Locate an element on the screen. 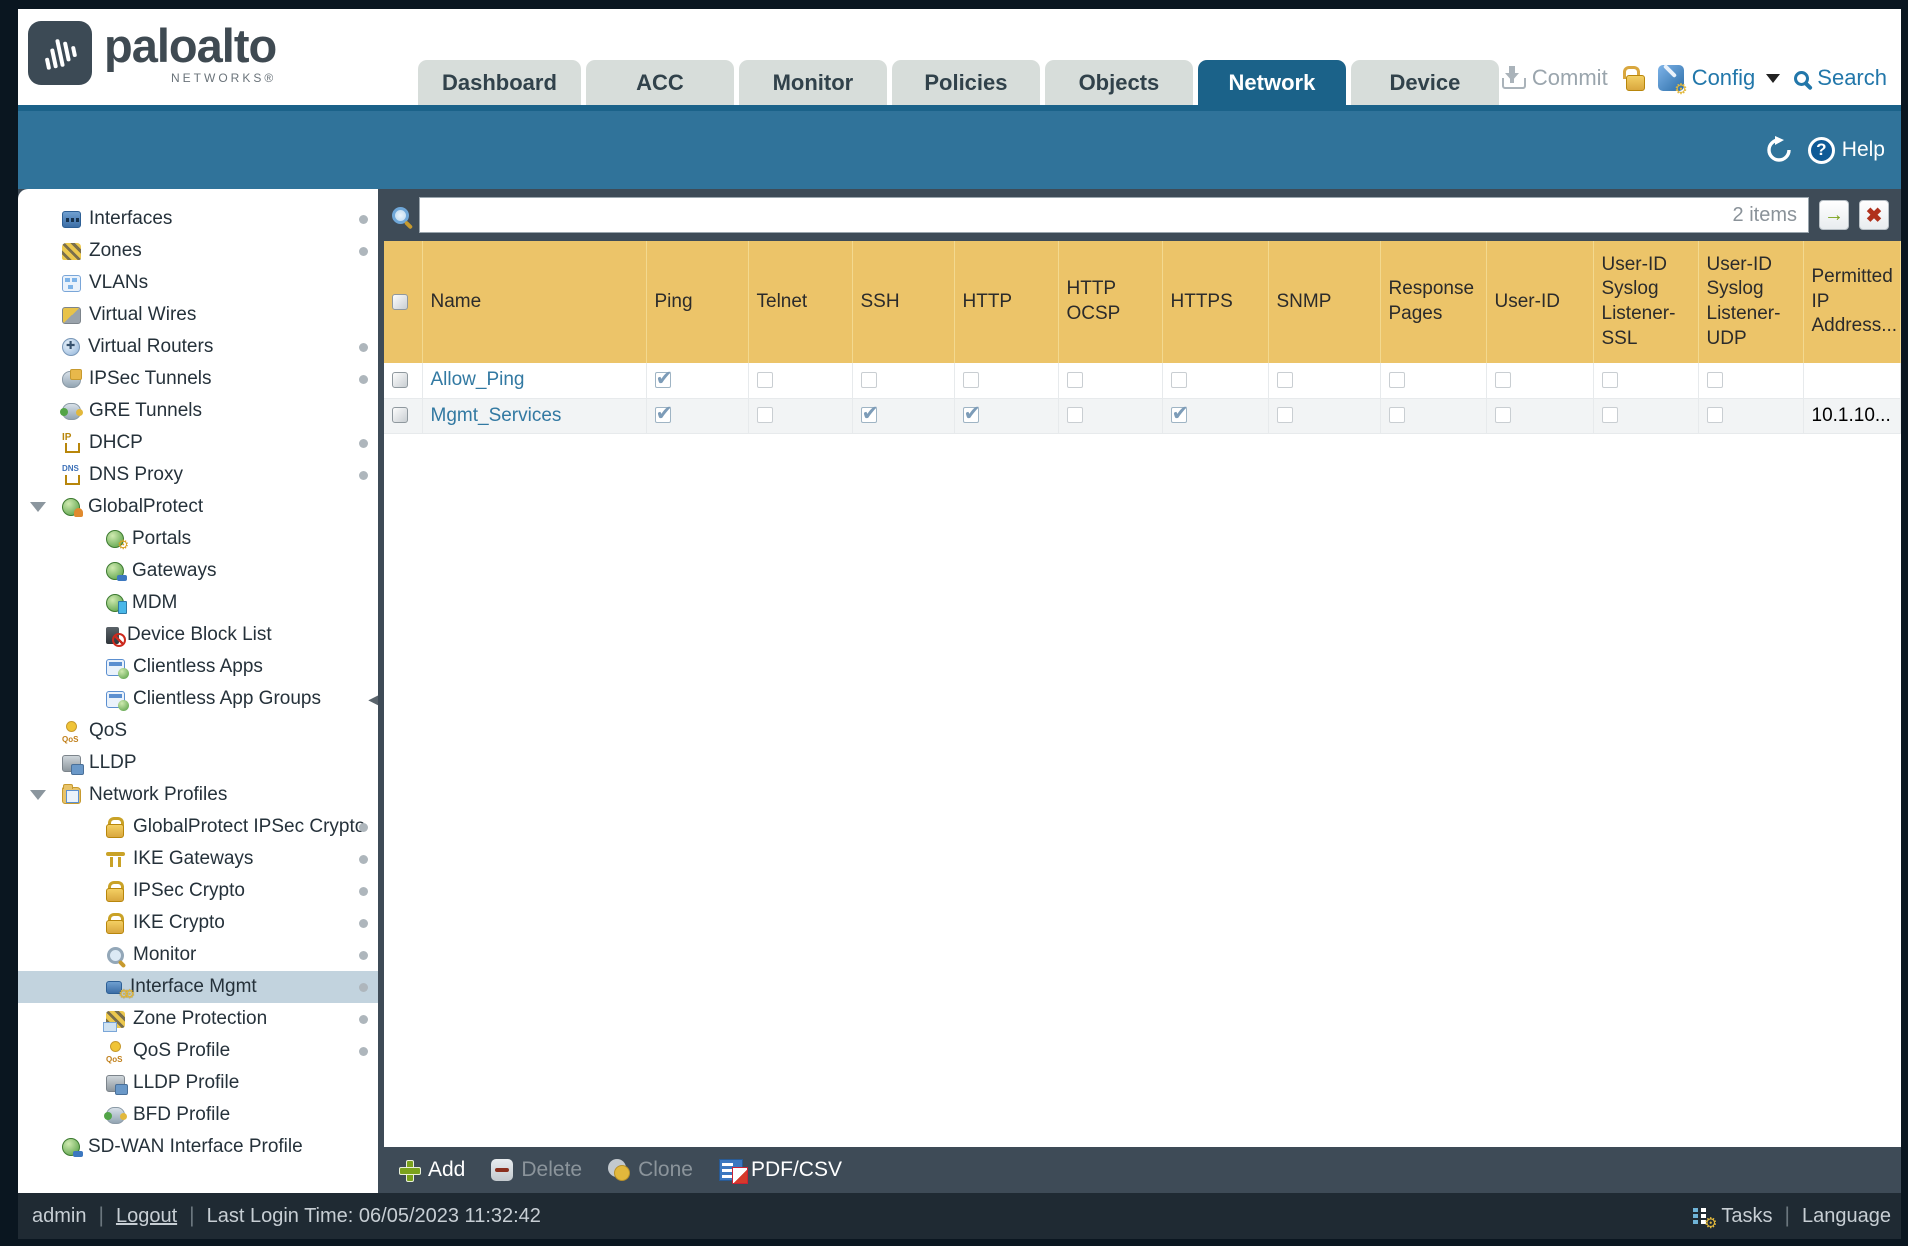  select-all-checkbox is located at coordinates (400, 301).